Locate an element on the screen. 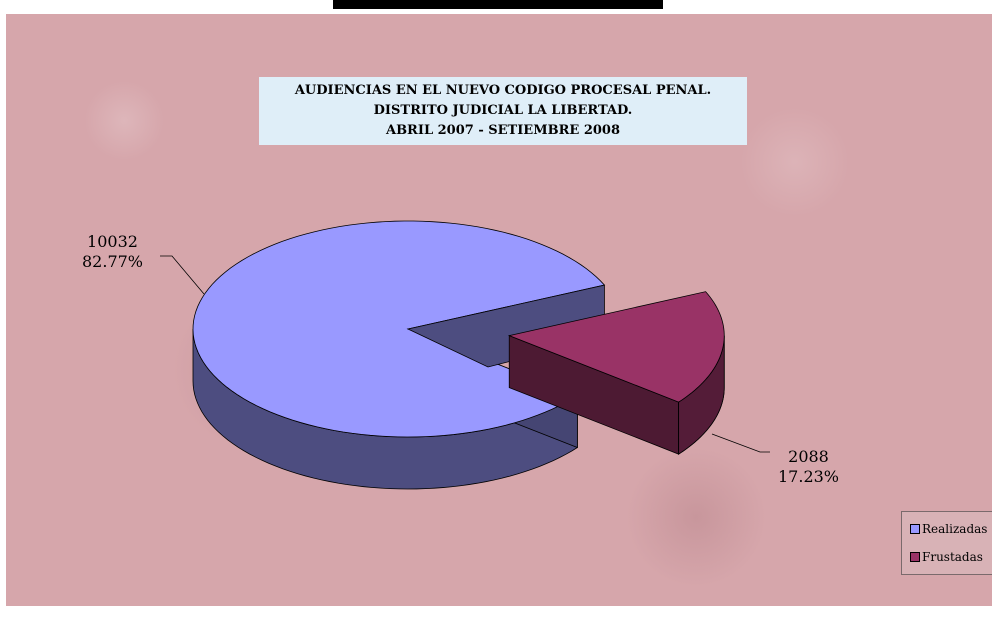 This screenshot has height=620, width=992. leader-line-realizadas is located at coordinates (182, 275).